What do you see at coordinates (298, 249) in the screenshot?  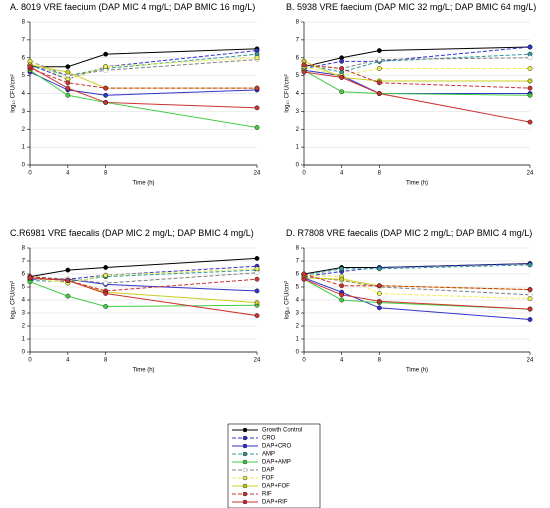 I see `y-tick-label: 8` at bounding box center [298, 249].